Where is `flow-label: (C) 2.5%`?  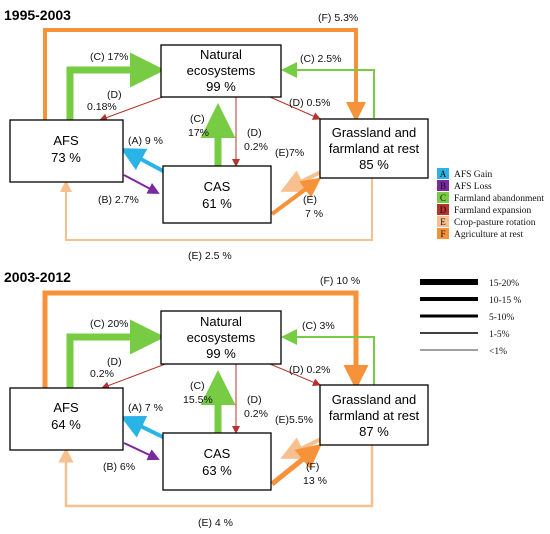
flow-label: (C) 2.5% is located at coordinates (320, 59).